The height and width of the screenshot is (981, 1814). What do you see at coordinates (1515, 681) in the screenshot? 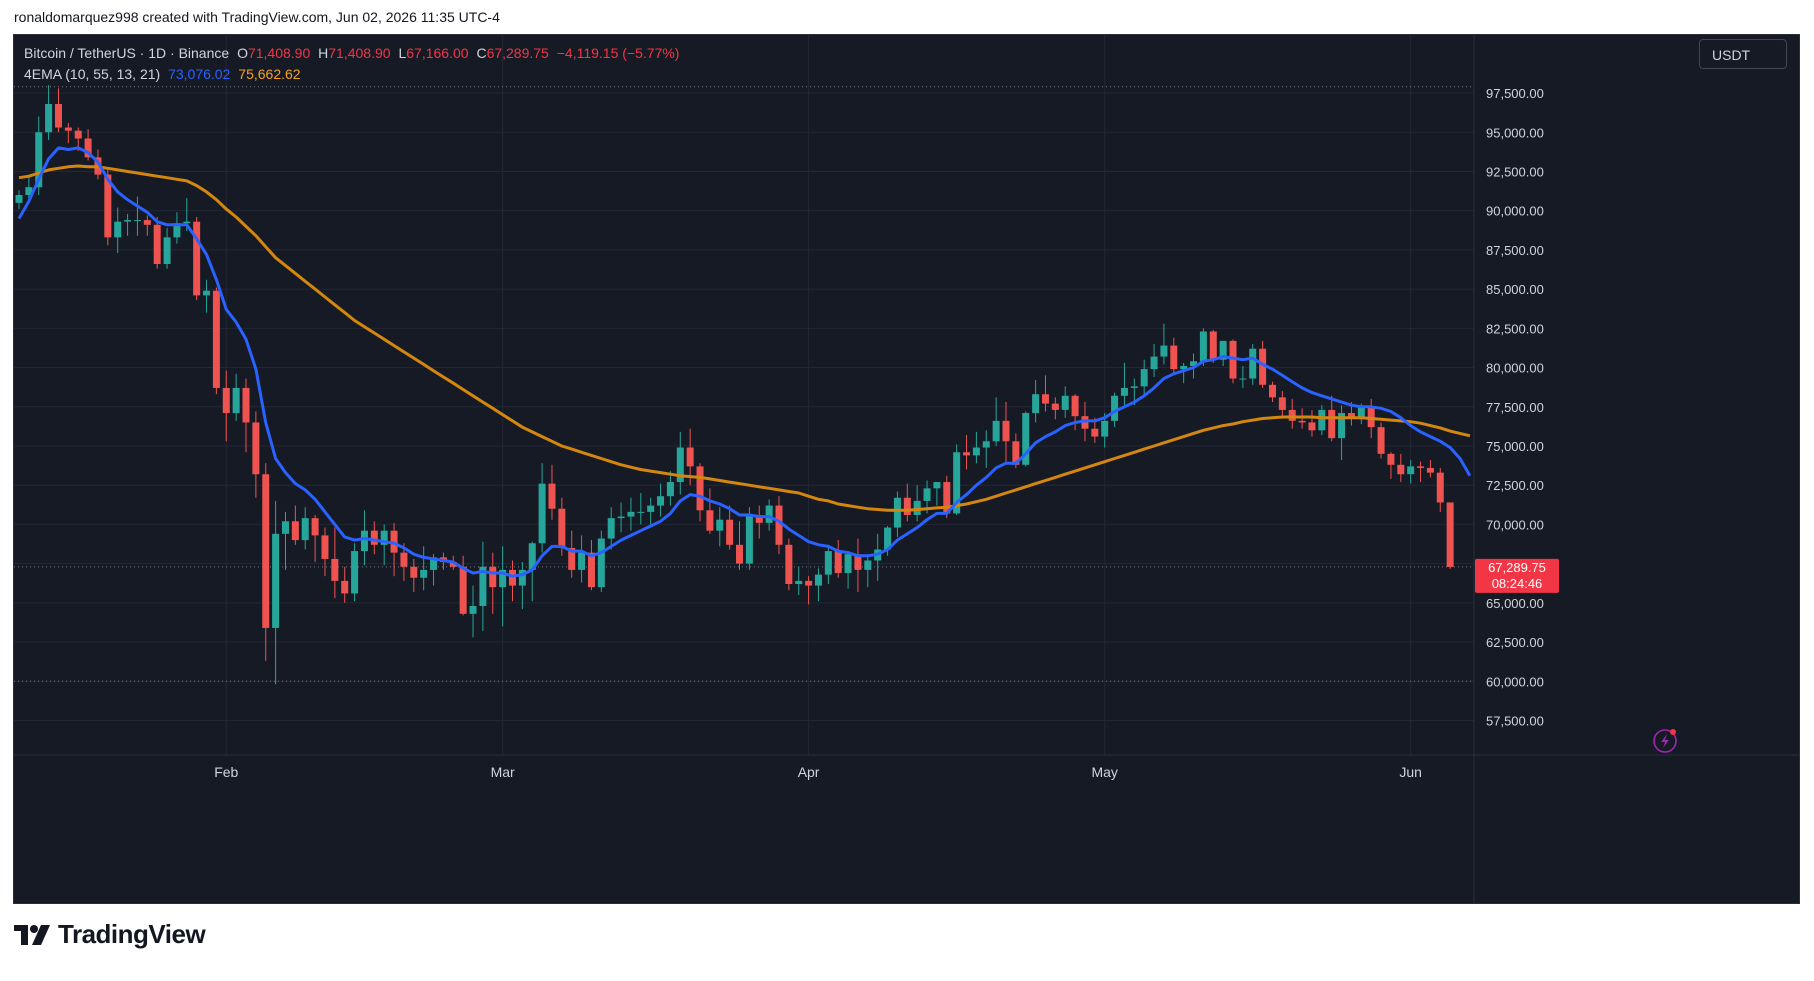
I see `price-tick-label: 60,000.00` at bounding box center [1515, 681].